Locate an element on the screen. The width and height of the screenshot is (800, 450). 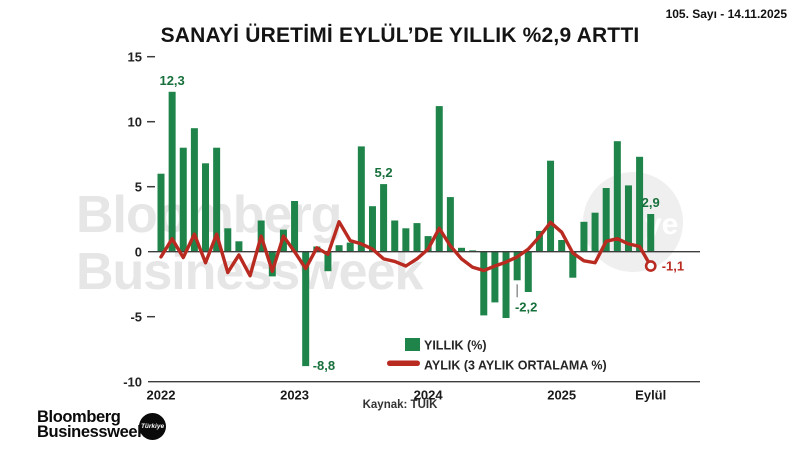
x-tick-label: 2025 is located at coordinates (561, 395).